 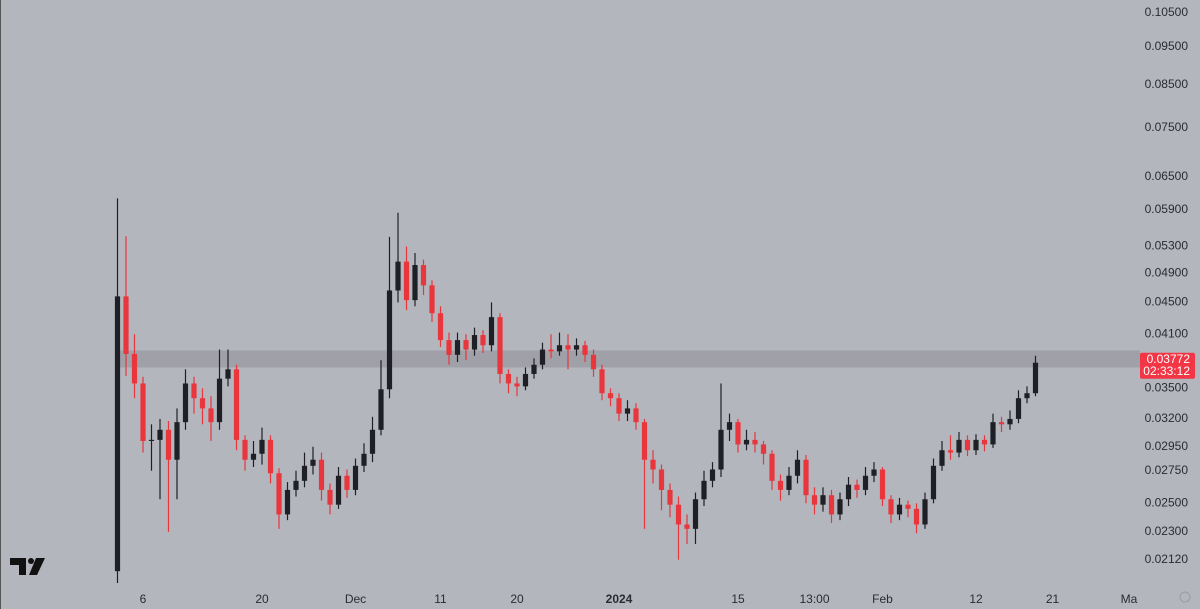 I want to click on y-tick-label: 0.02300, so click(x=1167, y=531).